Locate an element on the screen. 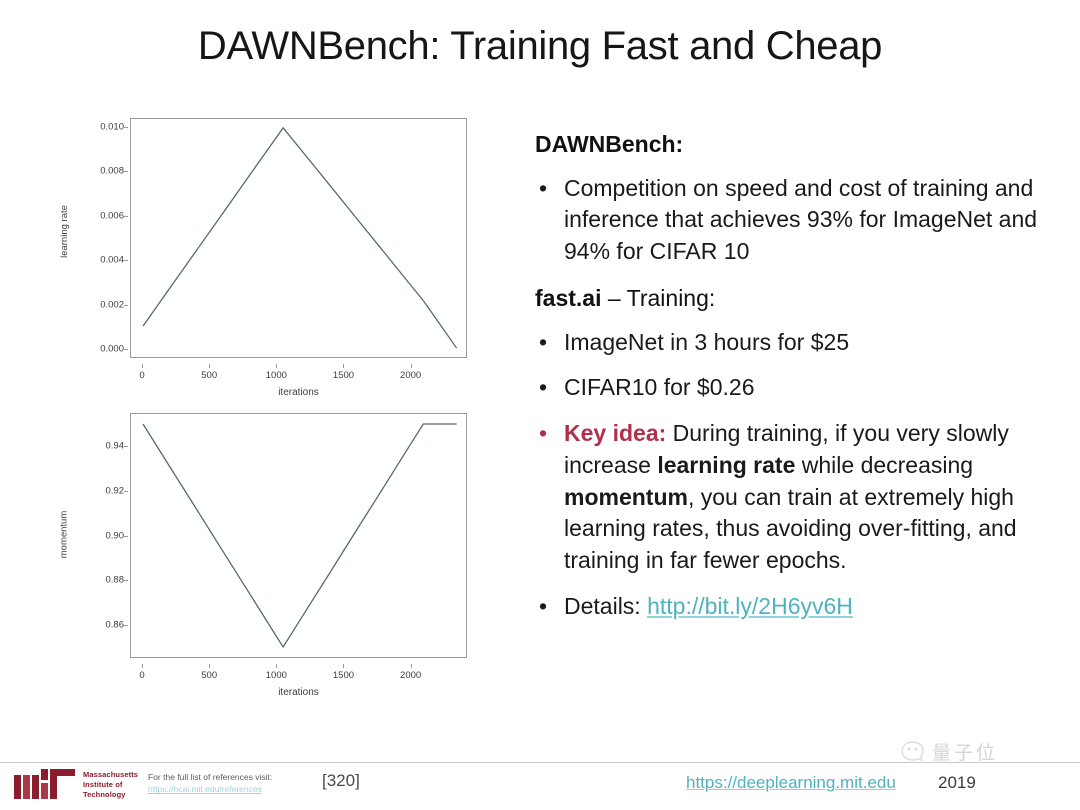 This screenshot has height=810, width=1080. list-item-label: CIFAR10 for $0.26 is located at coordinates (659, 387).